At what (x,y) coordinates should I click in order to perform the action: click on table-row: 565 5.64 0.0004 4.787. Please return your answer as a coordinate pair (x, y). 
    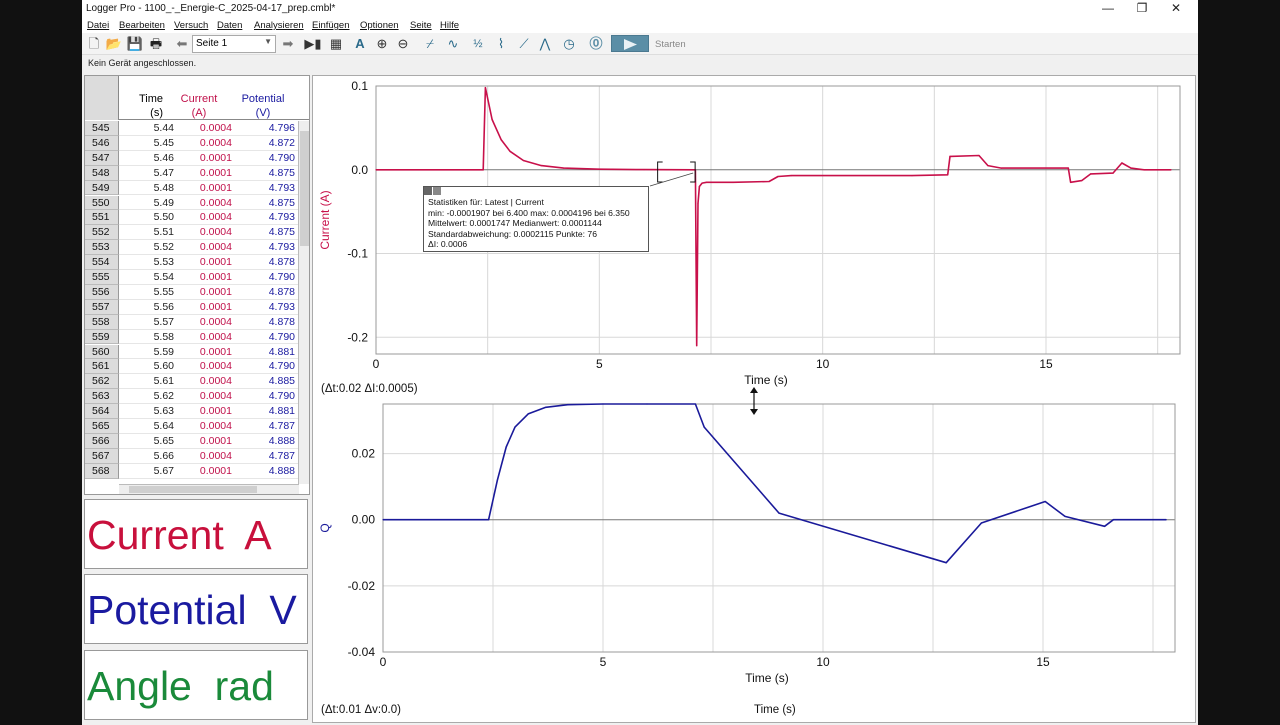
    Looking at the image, I should click on (191, 426).